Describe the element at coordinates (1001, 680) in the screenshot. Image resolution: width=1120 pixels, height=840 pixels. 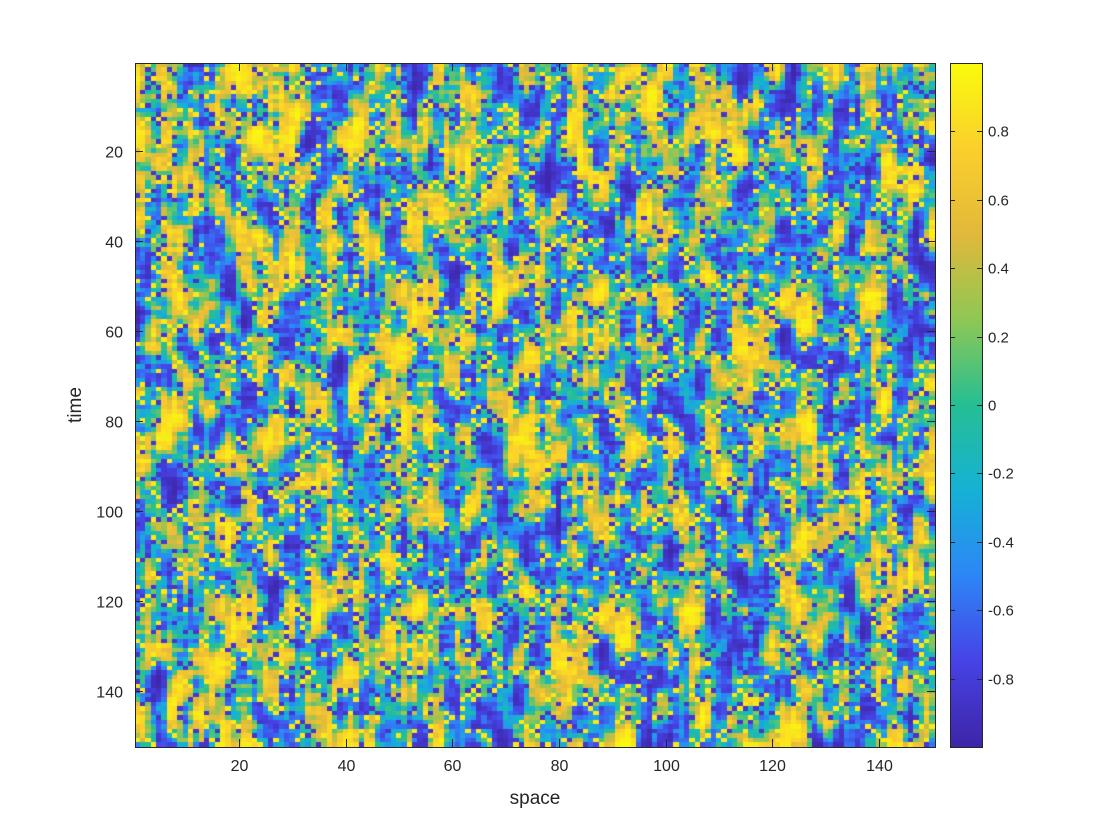
I see `colorbar-tick-label: -0.8` at that location.